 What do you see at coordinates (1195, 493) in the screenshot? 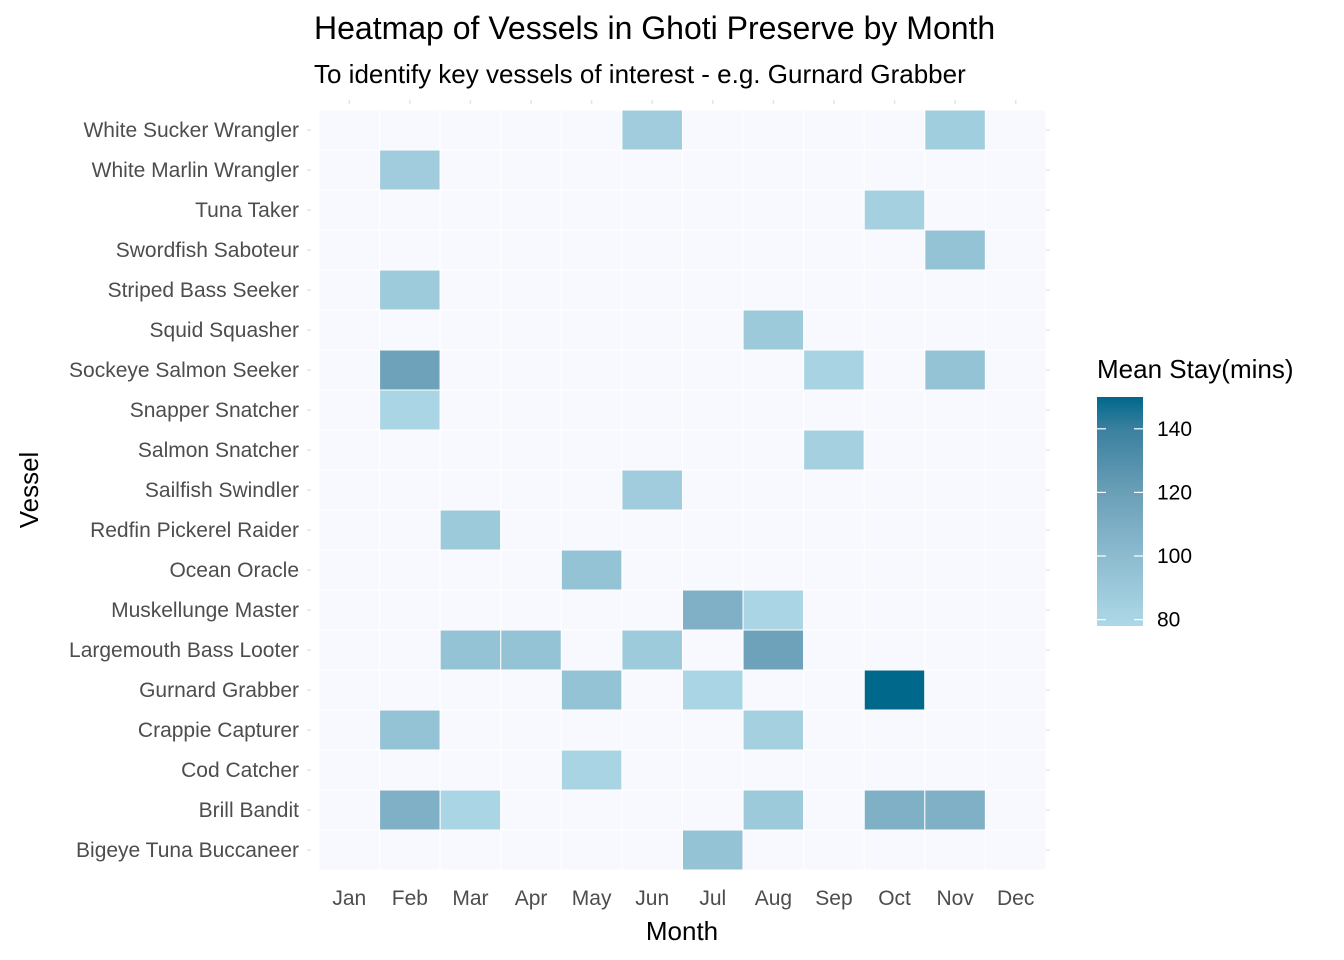
I see `legend: Mean Stay(mins) 80 100 120 140` at bounding box center [1195, 493].